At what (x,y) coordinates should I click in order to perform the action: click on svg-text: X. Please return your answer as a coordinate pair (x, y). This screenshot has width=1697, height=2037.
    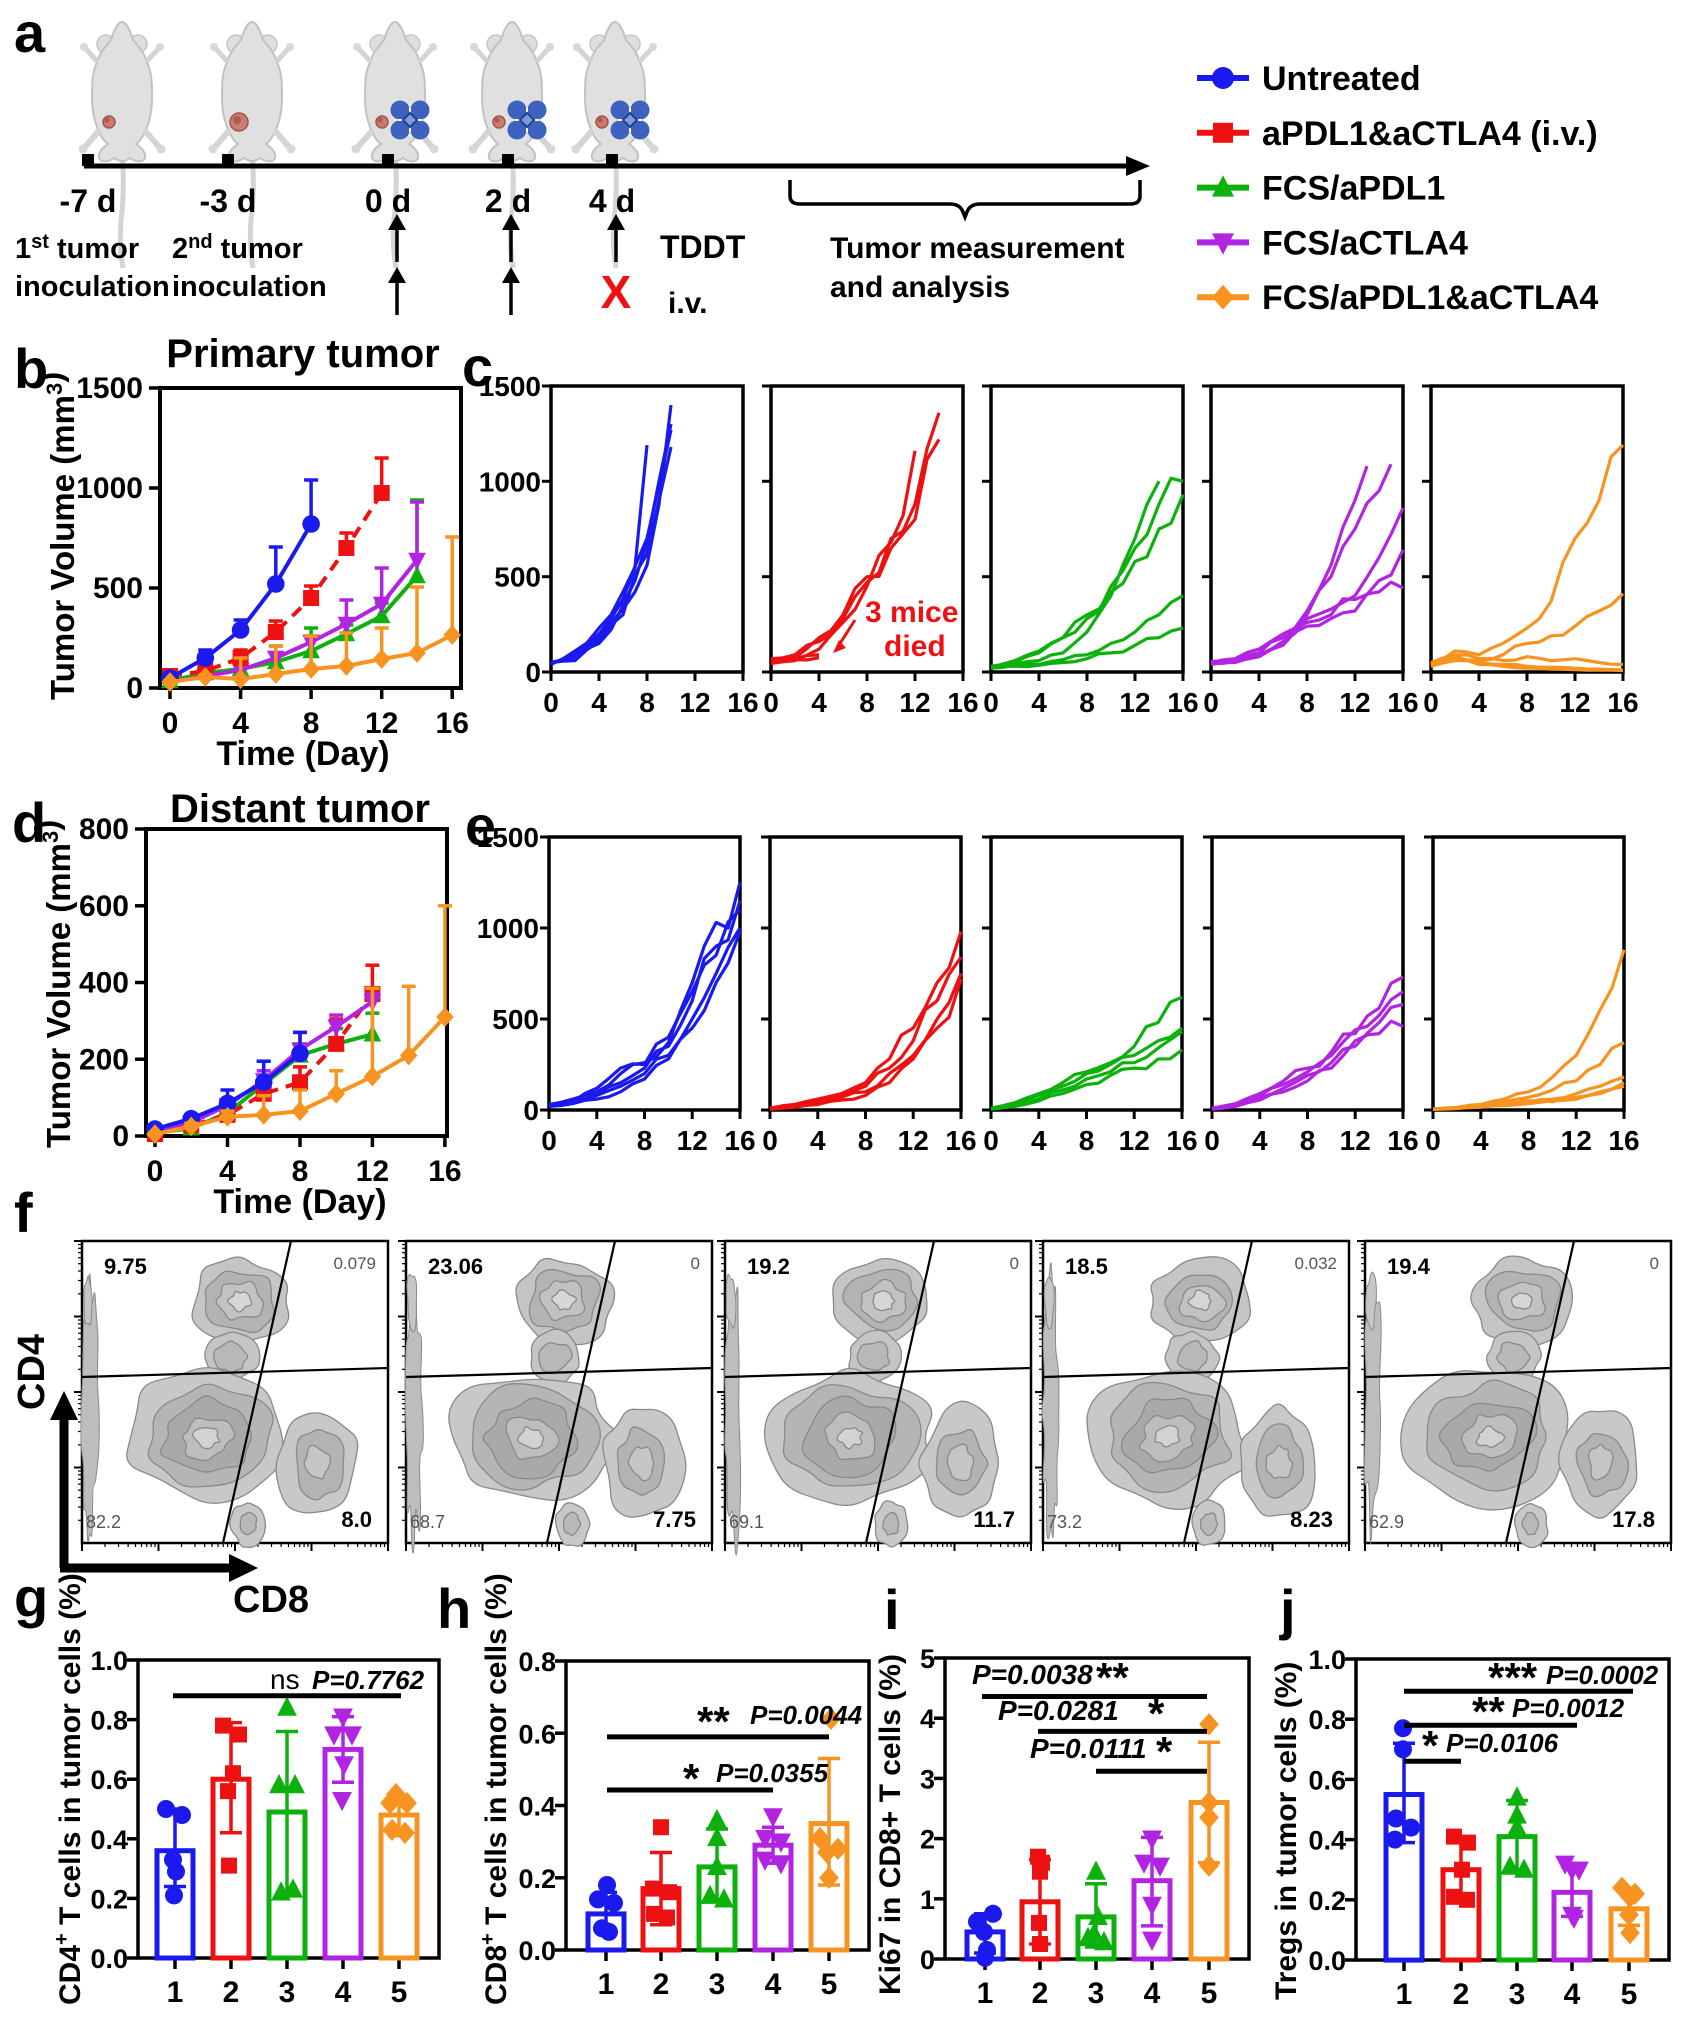
    Looking at the image, I should click on (616, 292).